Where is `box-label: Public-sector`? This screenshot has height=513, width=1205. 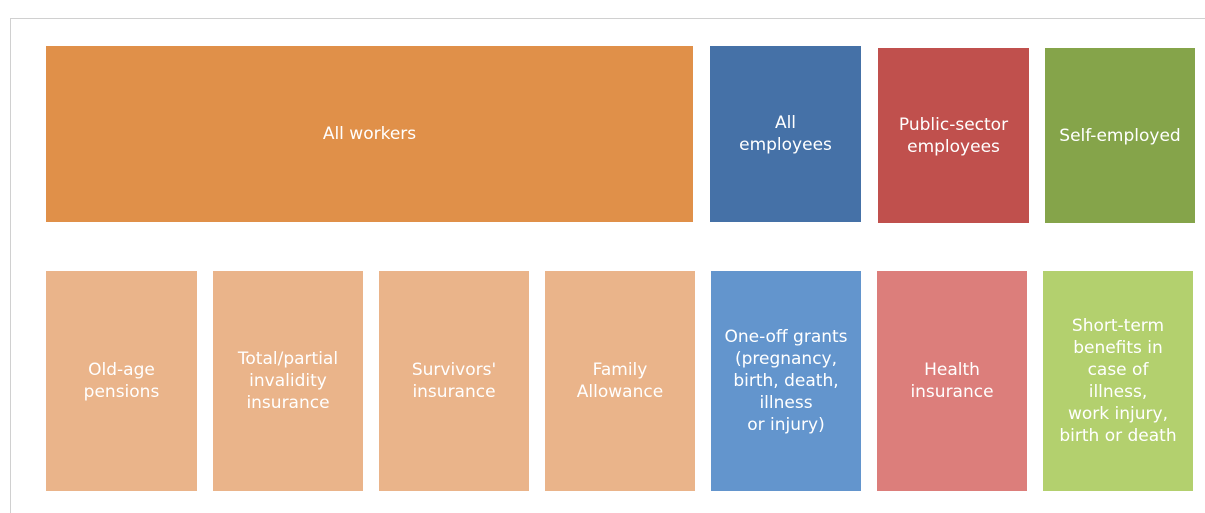 box-label: Public-sector is located at coordinates (953, 124).